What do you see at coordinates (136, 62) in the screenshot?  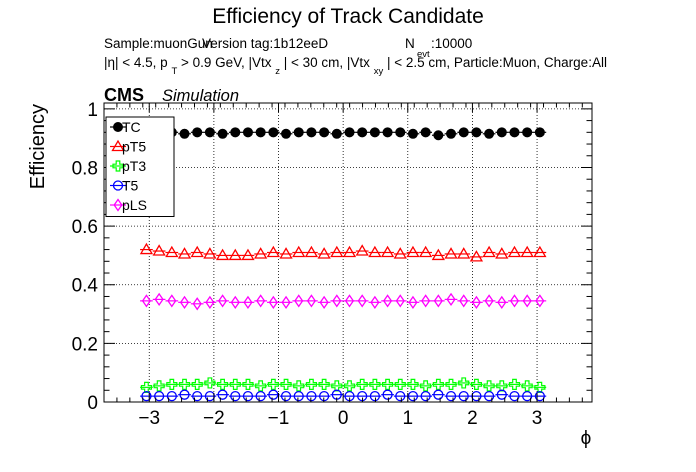 I see `cut-text-1: |η| < 4.5, p` at bounding box center [136, 62].